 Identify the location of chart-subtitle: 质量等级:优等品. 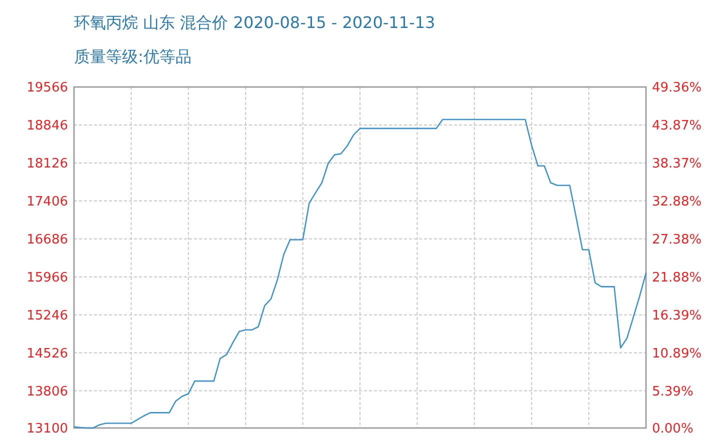
(133, 56).